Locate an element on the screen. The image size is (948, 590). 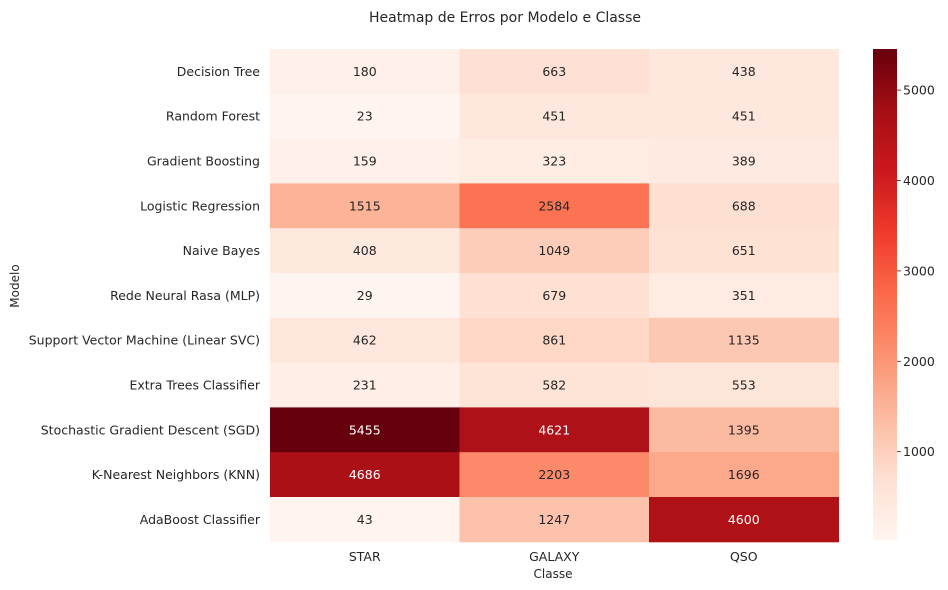
heatmap-cell-extra-trees-classifier-galaxy is located at coordinates (554, 385).